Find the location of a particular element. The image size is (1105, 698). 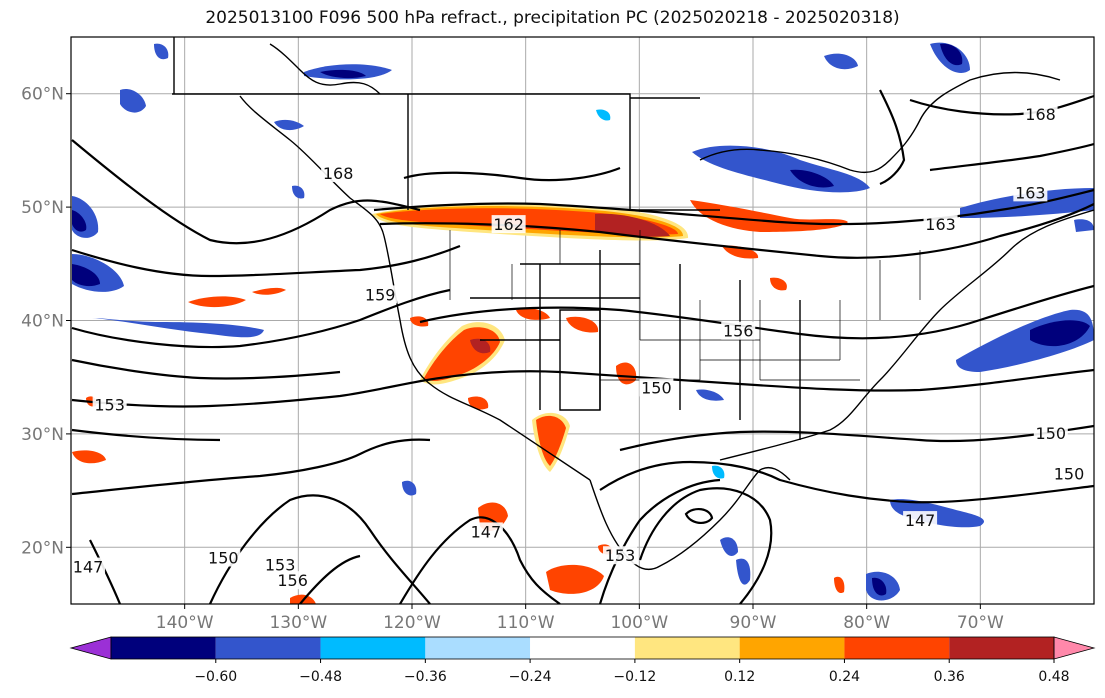

lon-tick-label: 130°W is located at coordinates (298, 623).